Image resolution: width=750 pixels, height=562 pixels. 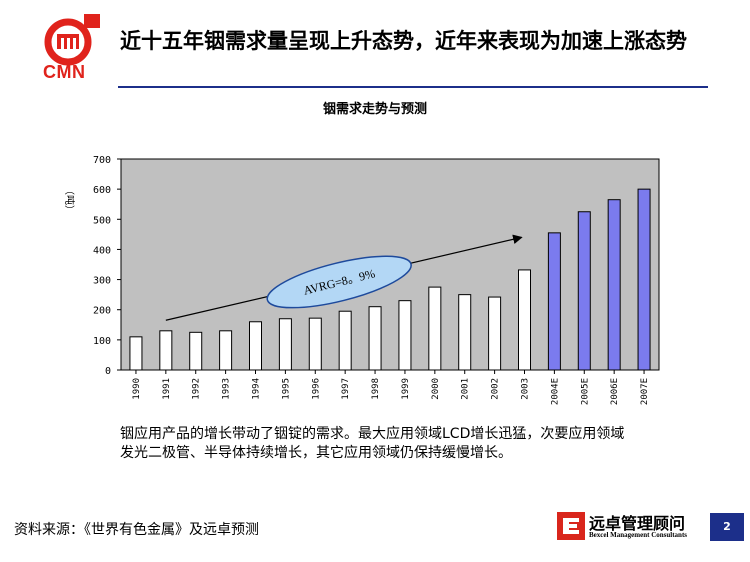 I want to click on x-tick-label: 2004E, so click(x=555, y=391).